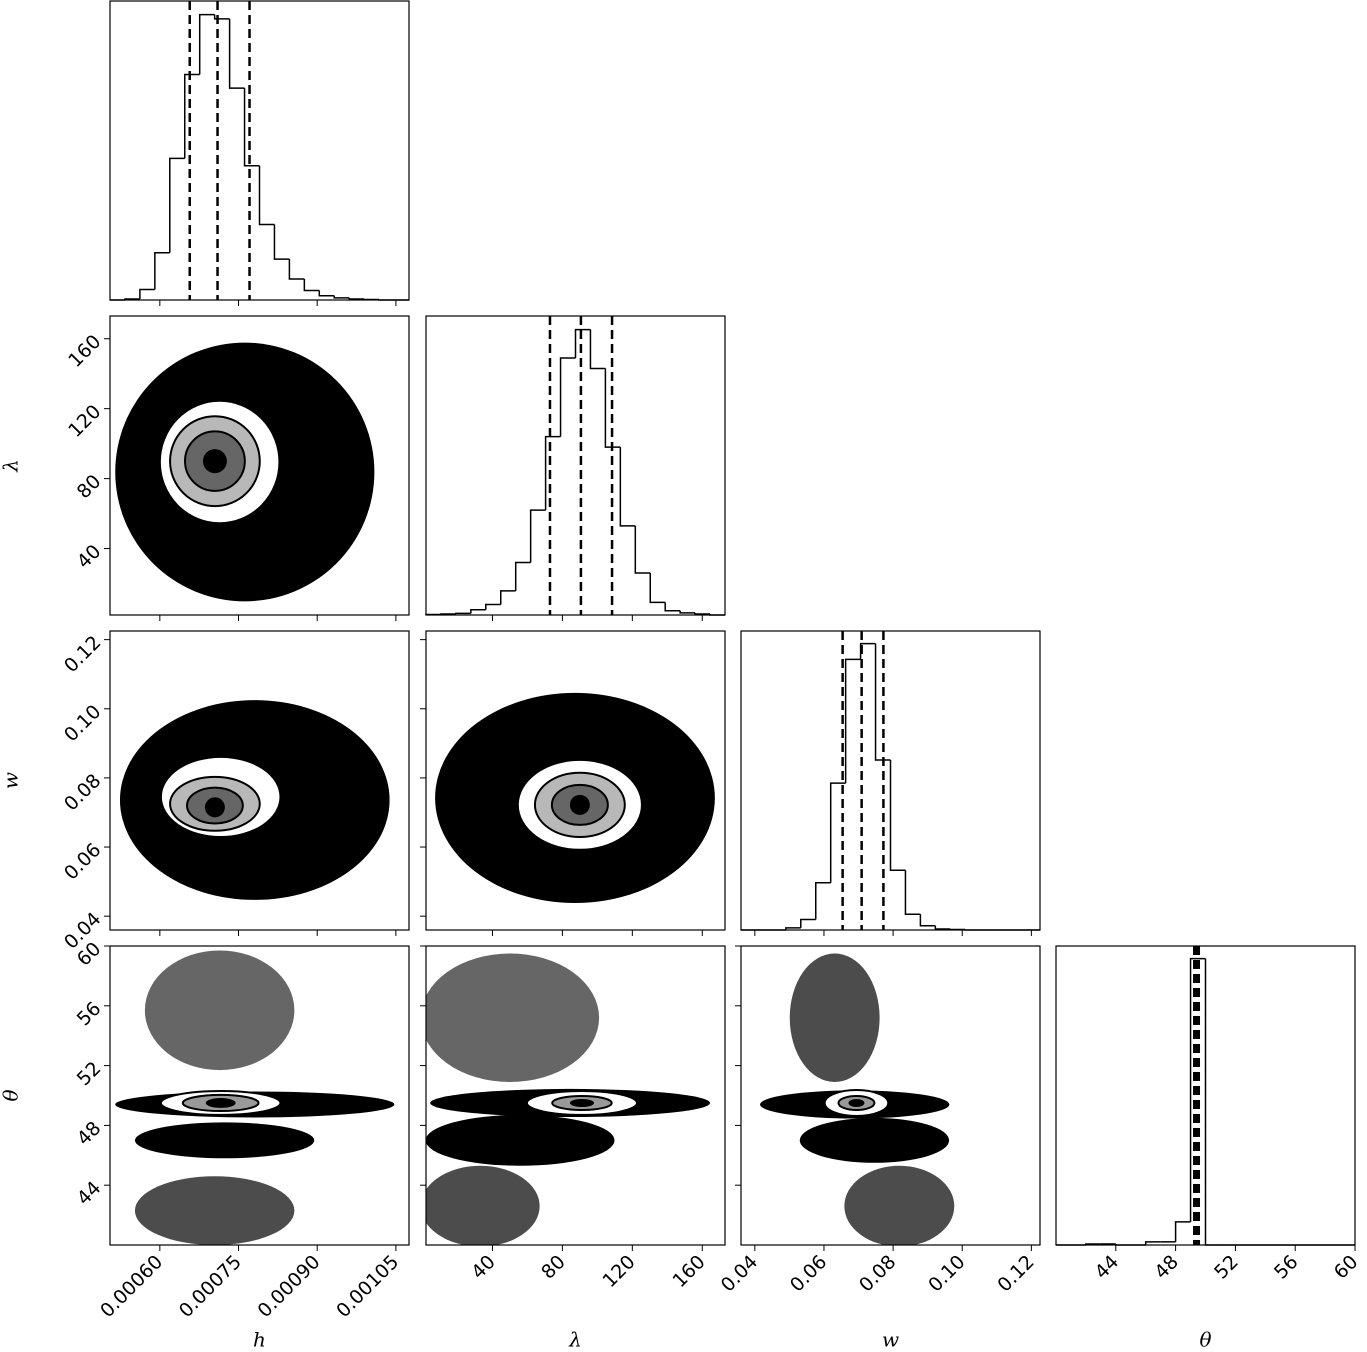 The width and height of the screenshot is (1367, 1352). What do you see at coordinates (289, 1286) in the screenshot?
I see `x-tick-label: 0.00090` at bounding box center [289, 1286].